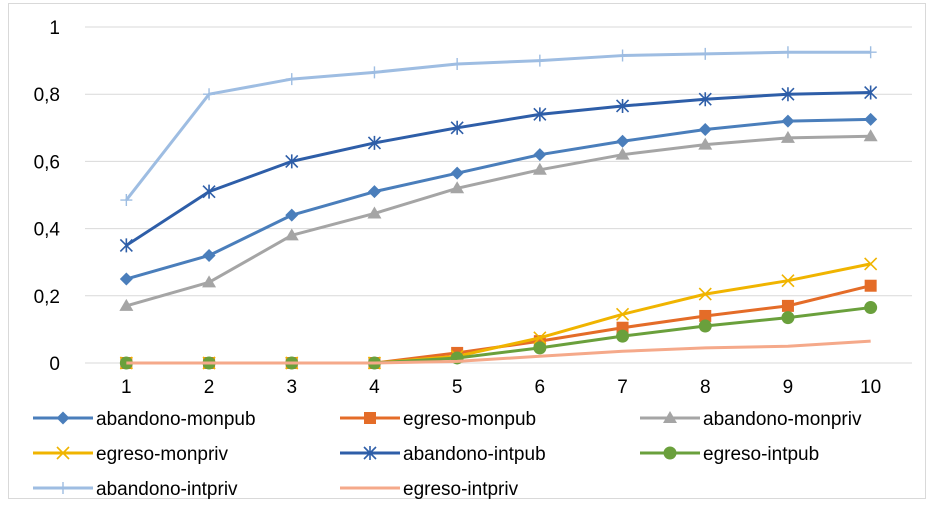 The image size is (935, 507). I want to click on x-tick-label: 5, so click(457, 387).